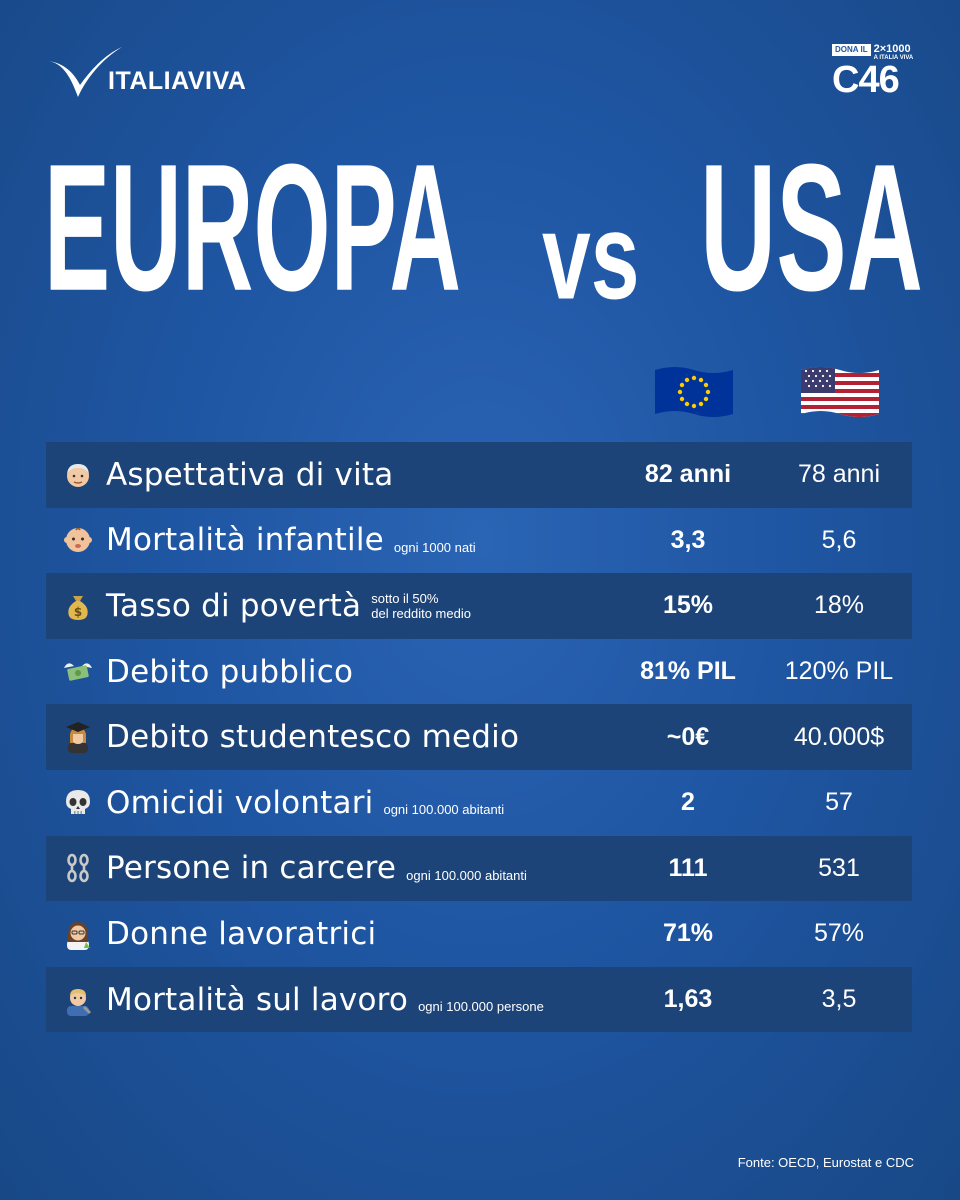 This screenshot has height=1200, width=960. Describe the element at coordinates (591, 257) in the screenshot. I see `title-vs: vs` at that location.